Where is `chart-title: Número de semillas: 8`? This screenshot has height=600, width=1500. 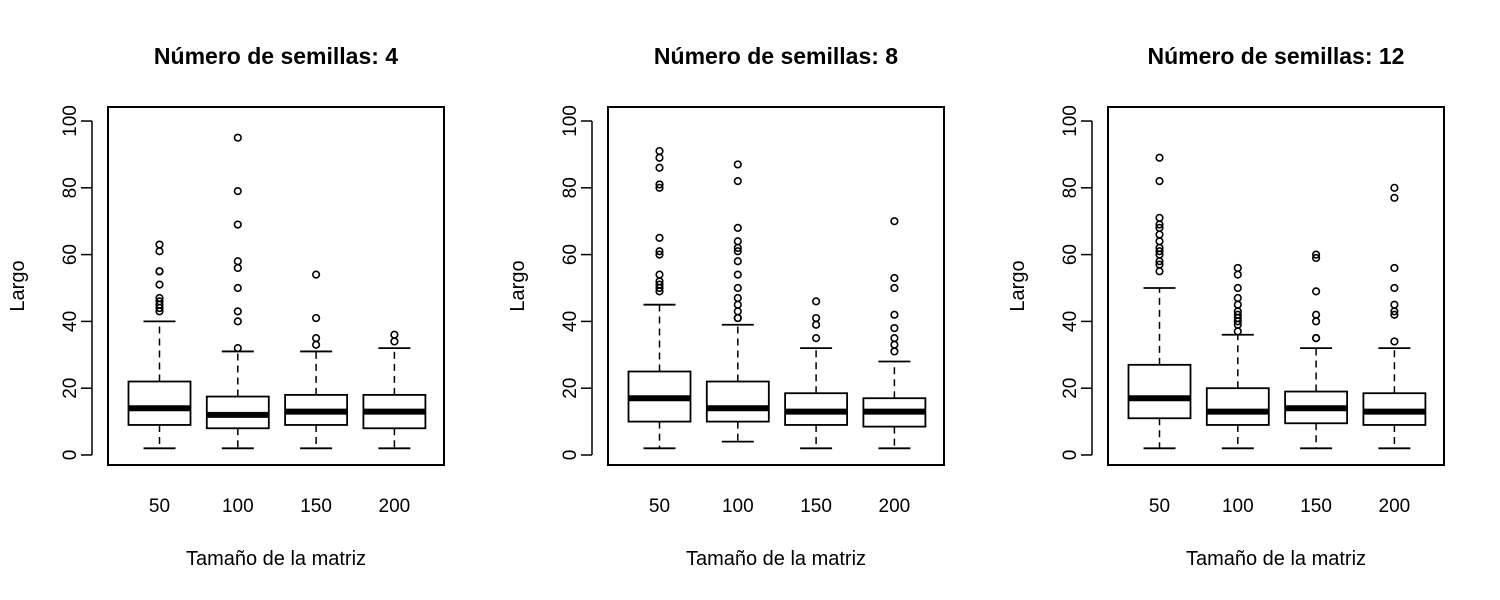
chart-title: Número de semillas: 8 is located at coordinates (776, 56).